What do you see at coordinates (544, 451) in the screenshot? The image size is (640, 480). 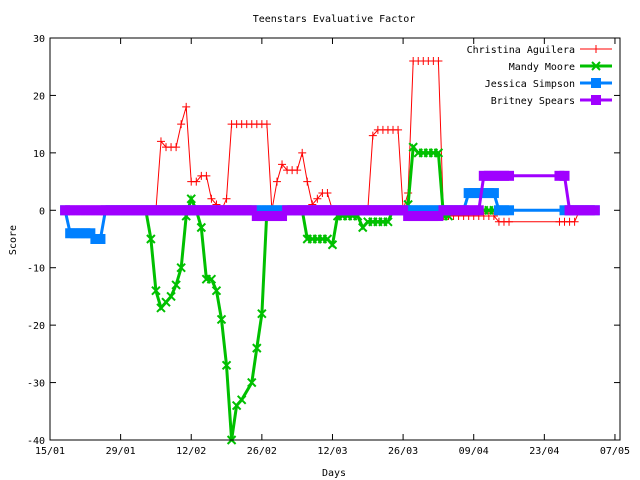 I see `x-tick-label: 23/04` at bounding box center [544, 451].